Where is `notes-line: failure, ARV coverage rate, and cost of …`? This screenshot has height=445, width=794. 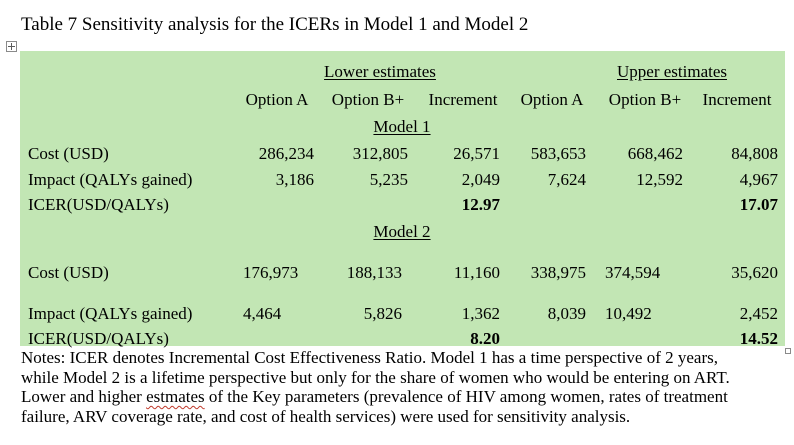
notes-line: failure, ARV coverage rate, and cost of … is located at coordinates (326, 416).